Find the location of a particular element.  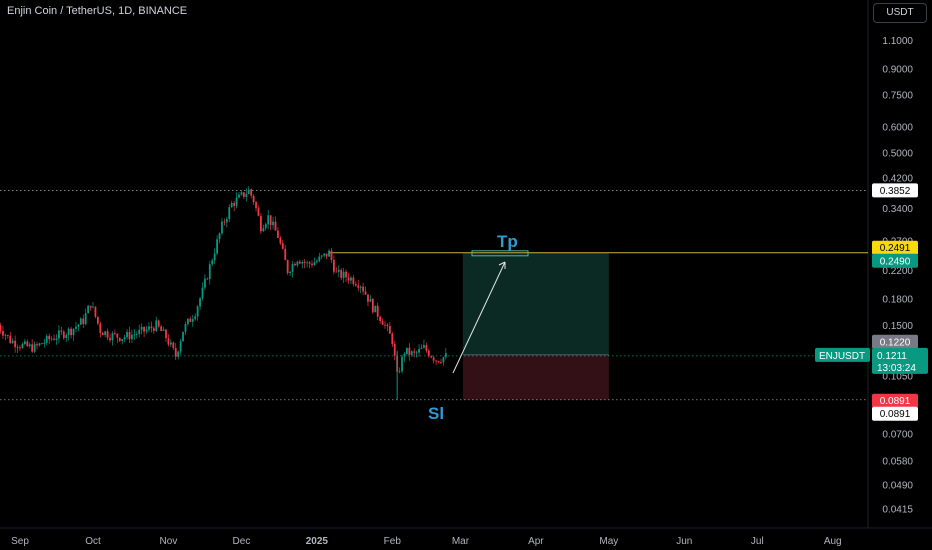

trend-arrow-head is located at coordinates (502, 265).